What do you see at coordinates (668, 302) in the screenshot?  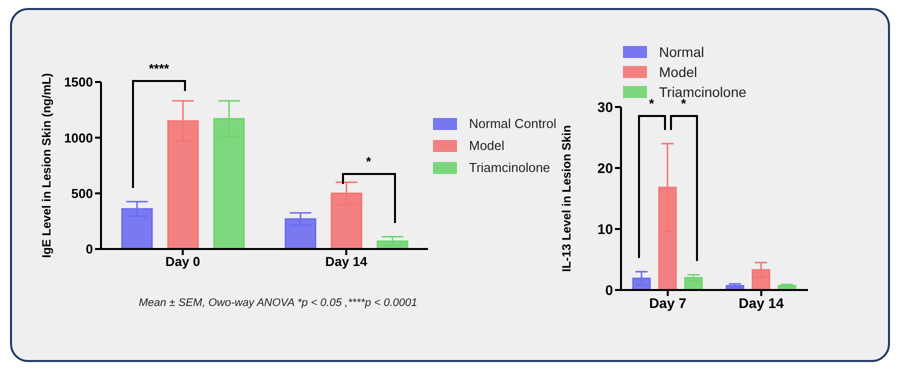 I see `x-tick-label: Day 7` at bounding box center [668, 302].